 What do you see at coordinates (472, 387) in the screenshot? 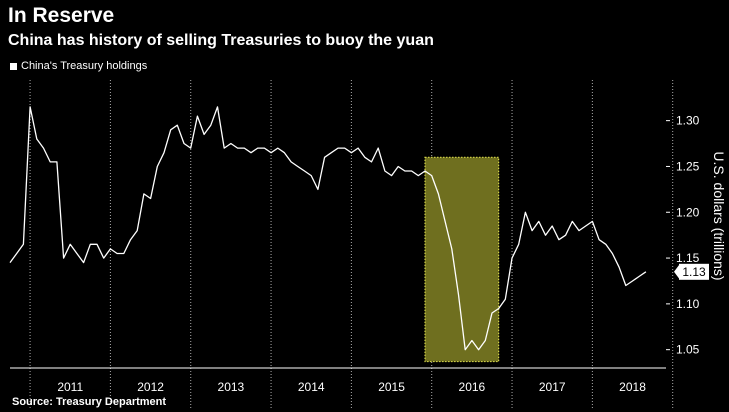
I see `x-tick-label-2016: 2016` at bounding box center [472, 387].